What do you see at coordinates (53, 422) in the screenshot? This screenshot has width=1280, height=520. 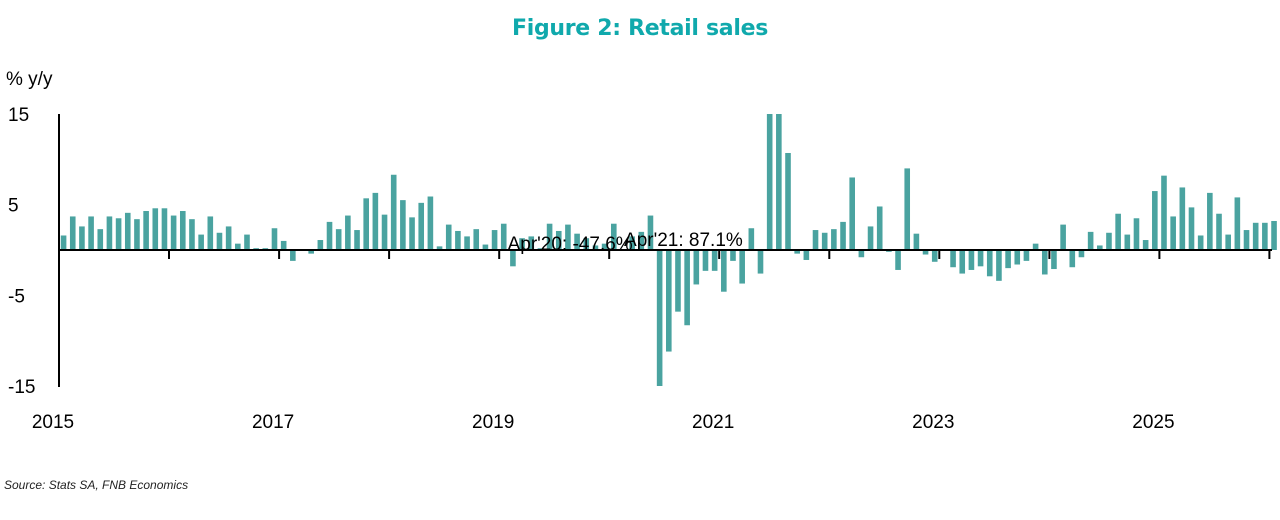 I see `x-tick-label: 2015` at bounding box center [53, 422].